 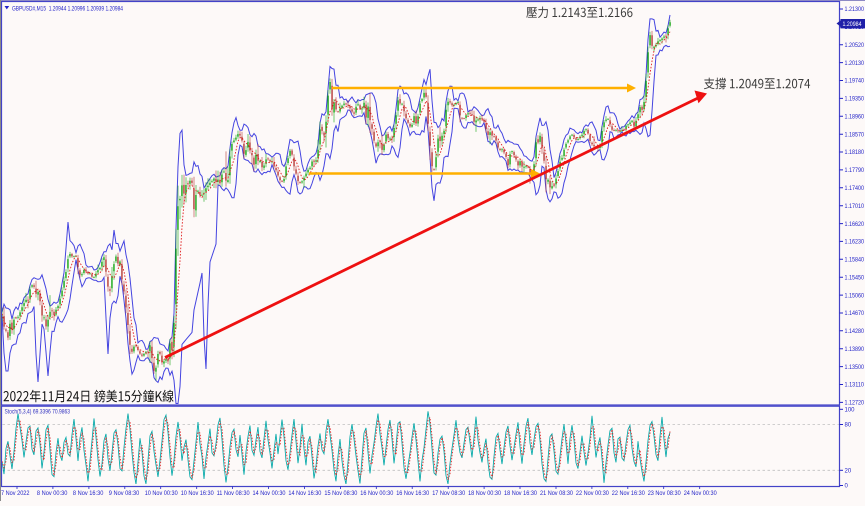 I want to click on svg-text: 9 Nov 08:30, so click(x=124, y=494).